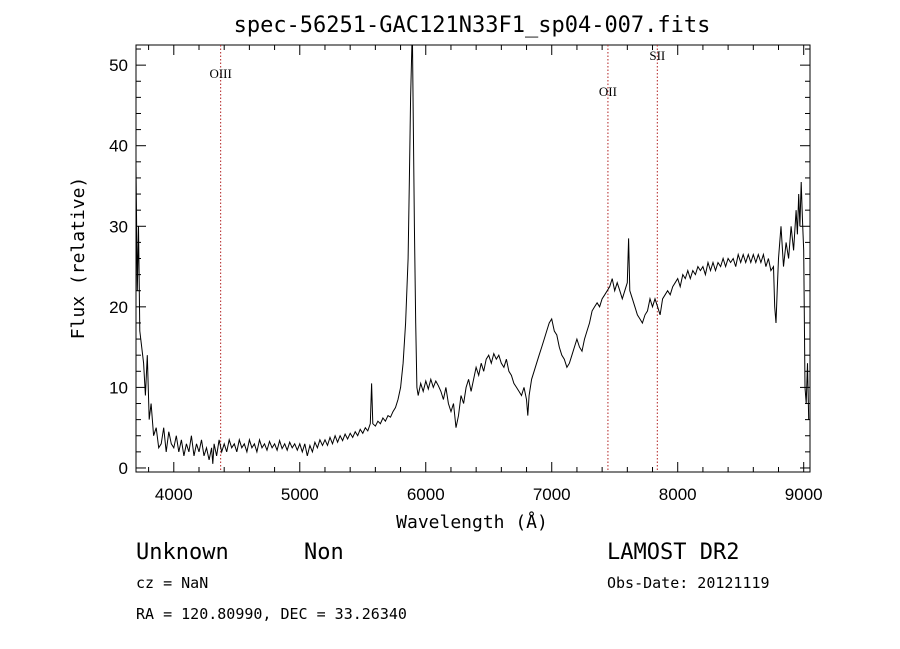 The image size is (900, 649). What do you see at coordinates (182, 552) in the screenshot?
I see `object-class: Unknown` at bounding box center [182, 552].